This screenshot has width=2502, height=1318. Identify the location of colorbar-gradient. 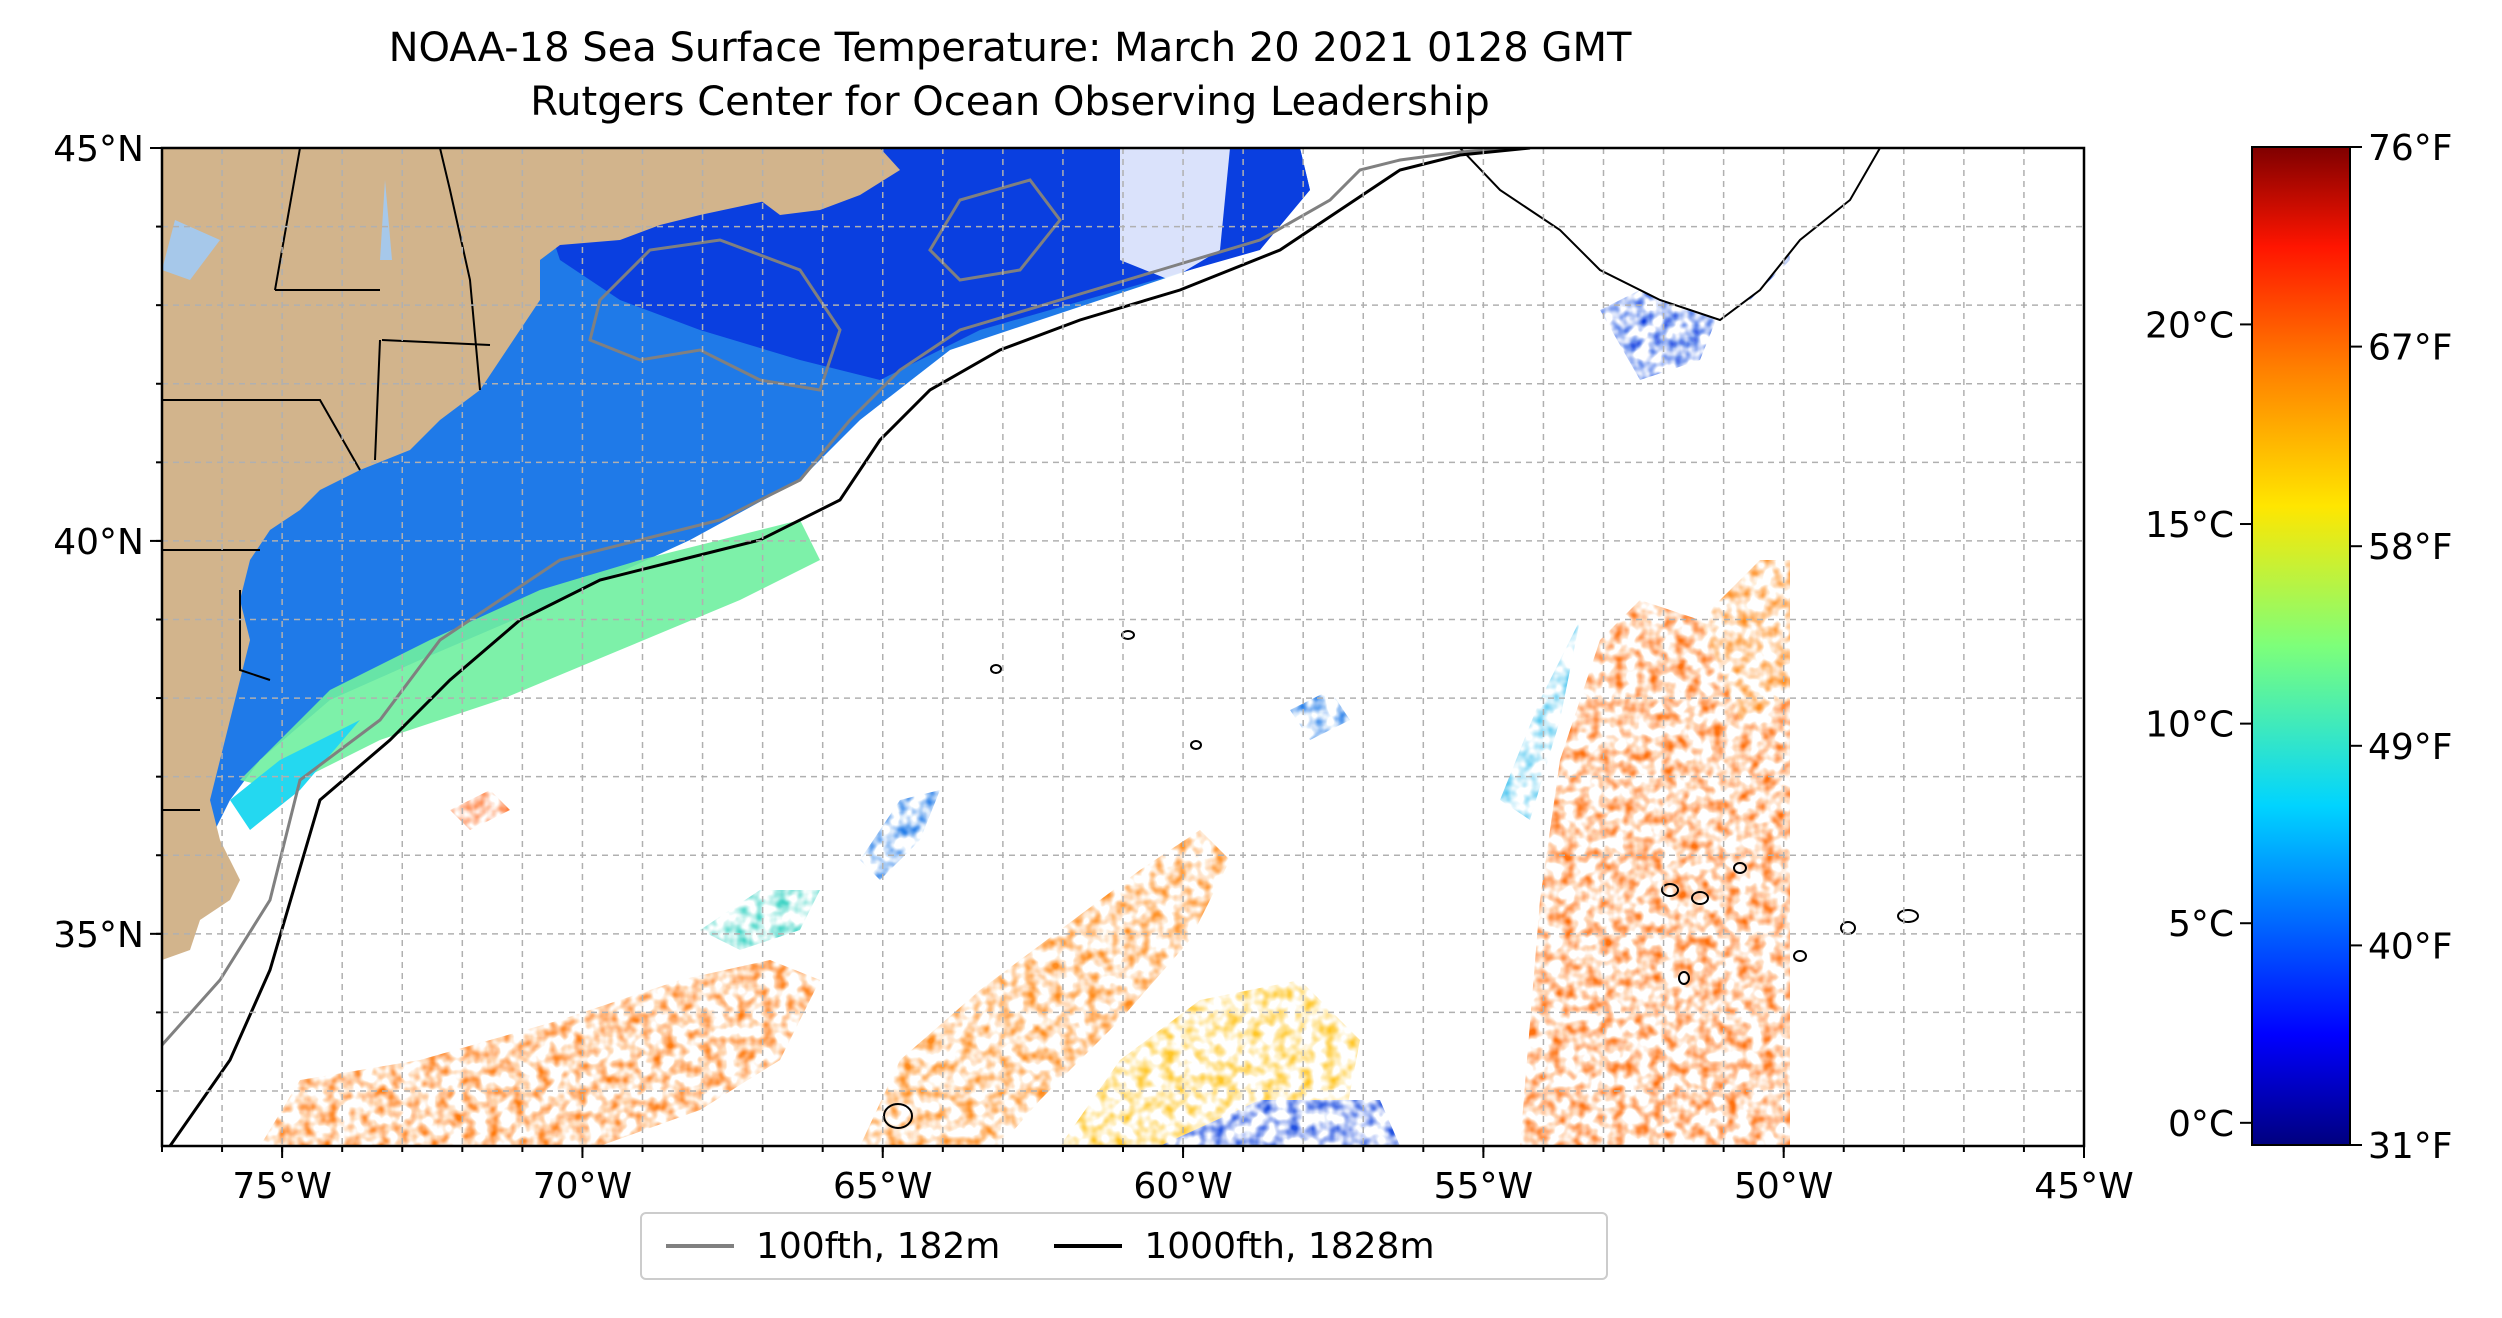
(2301, 646).